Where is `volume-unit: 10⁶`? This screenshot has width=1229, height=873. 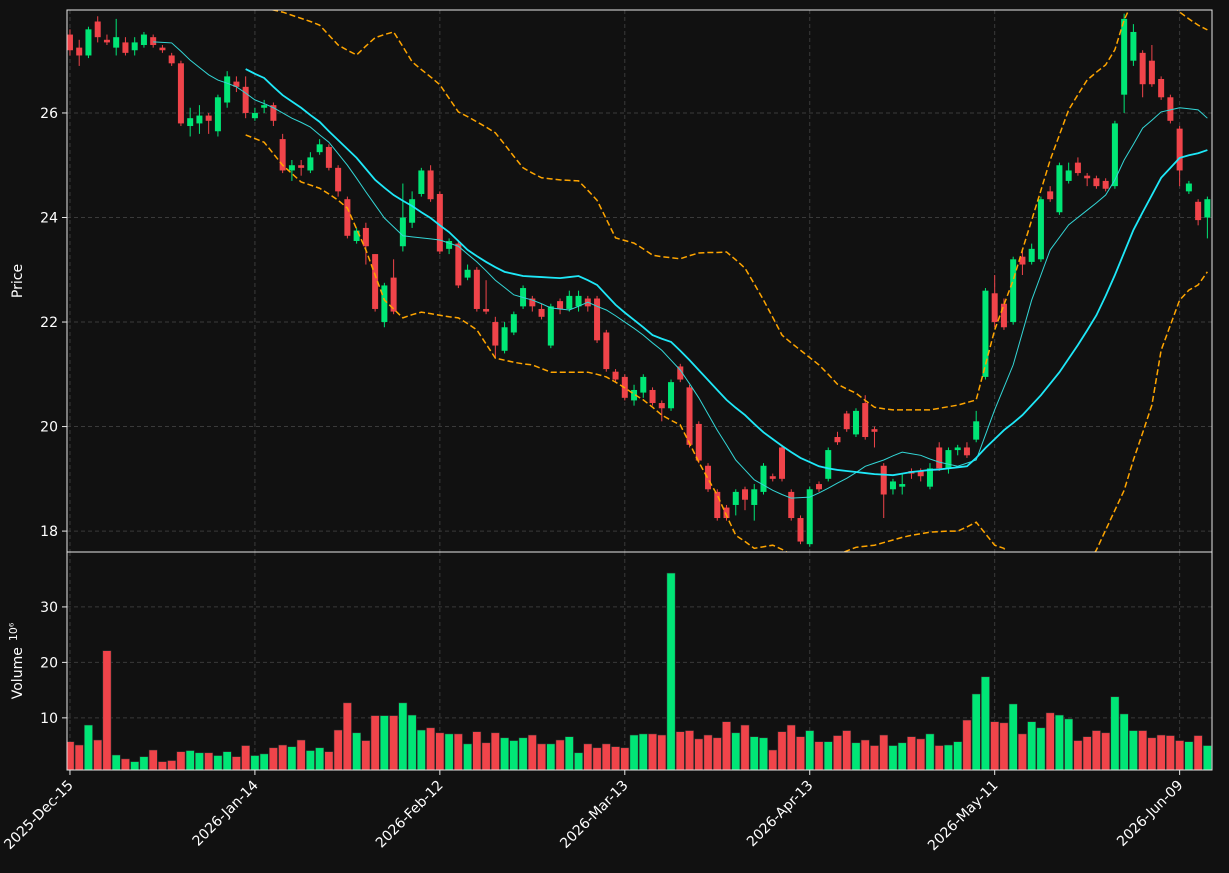
volume-unit: 10⁶ is located at coordinates (13, 631).